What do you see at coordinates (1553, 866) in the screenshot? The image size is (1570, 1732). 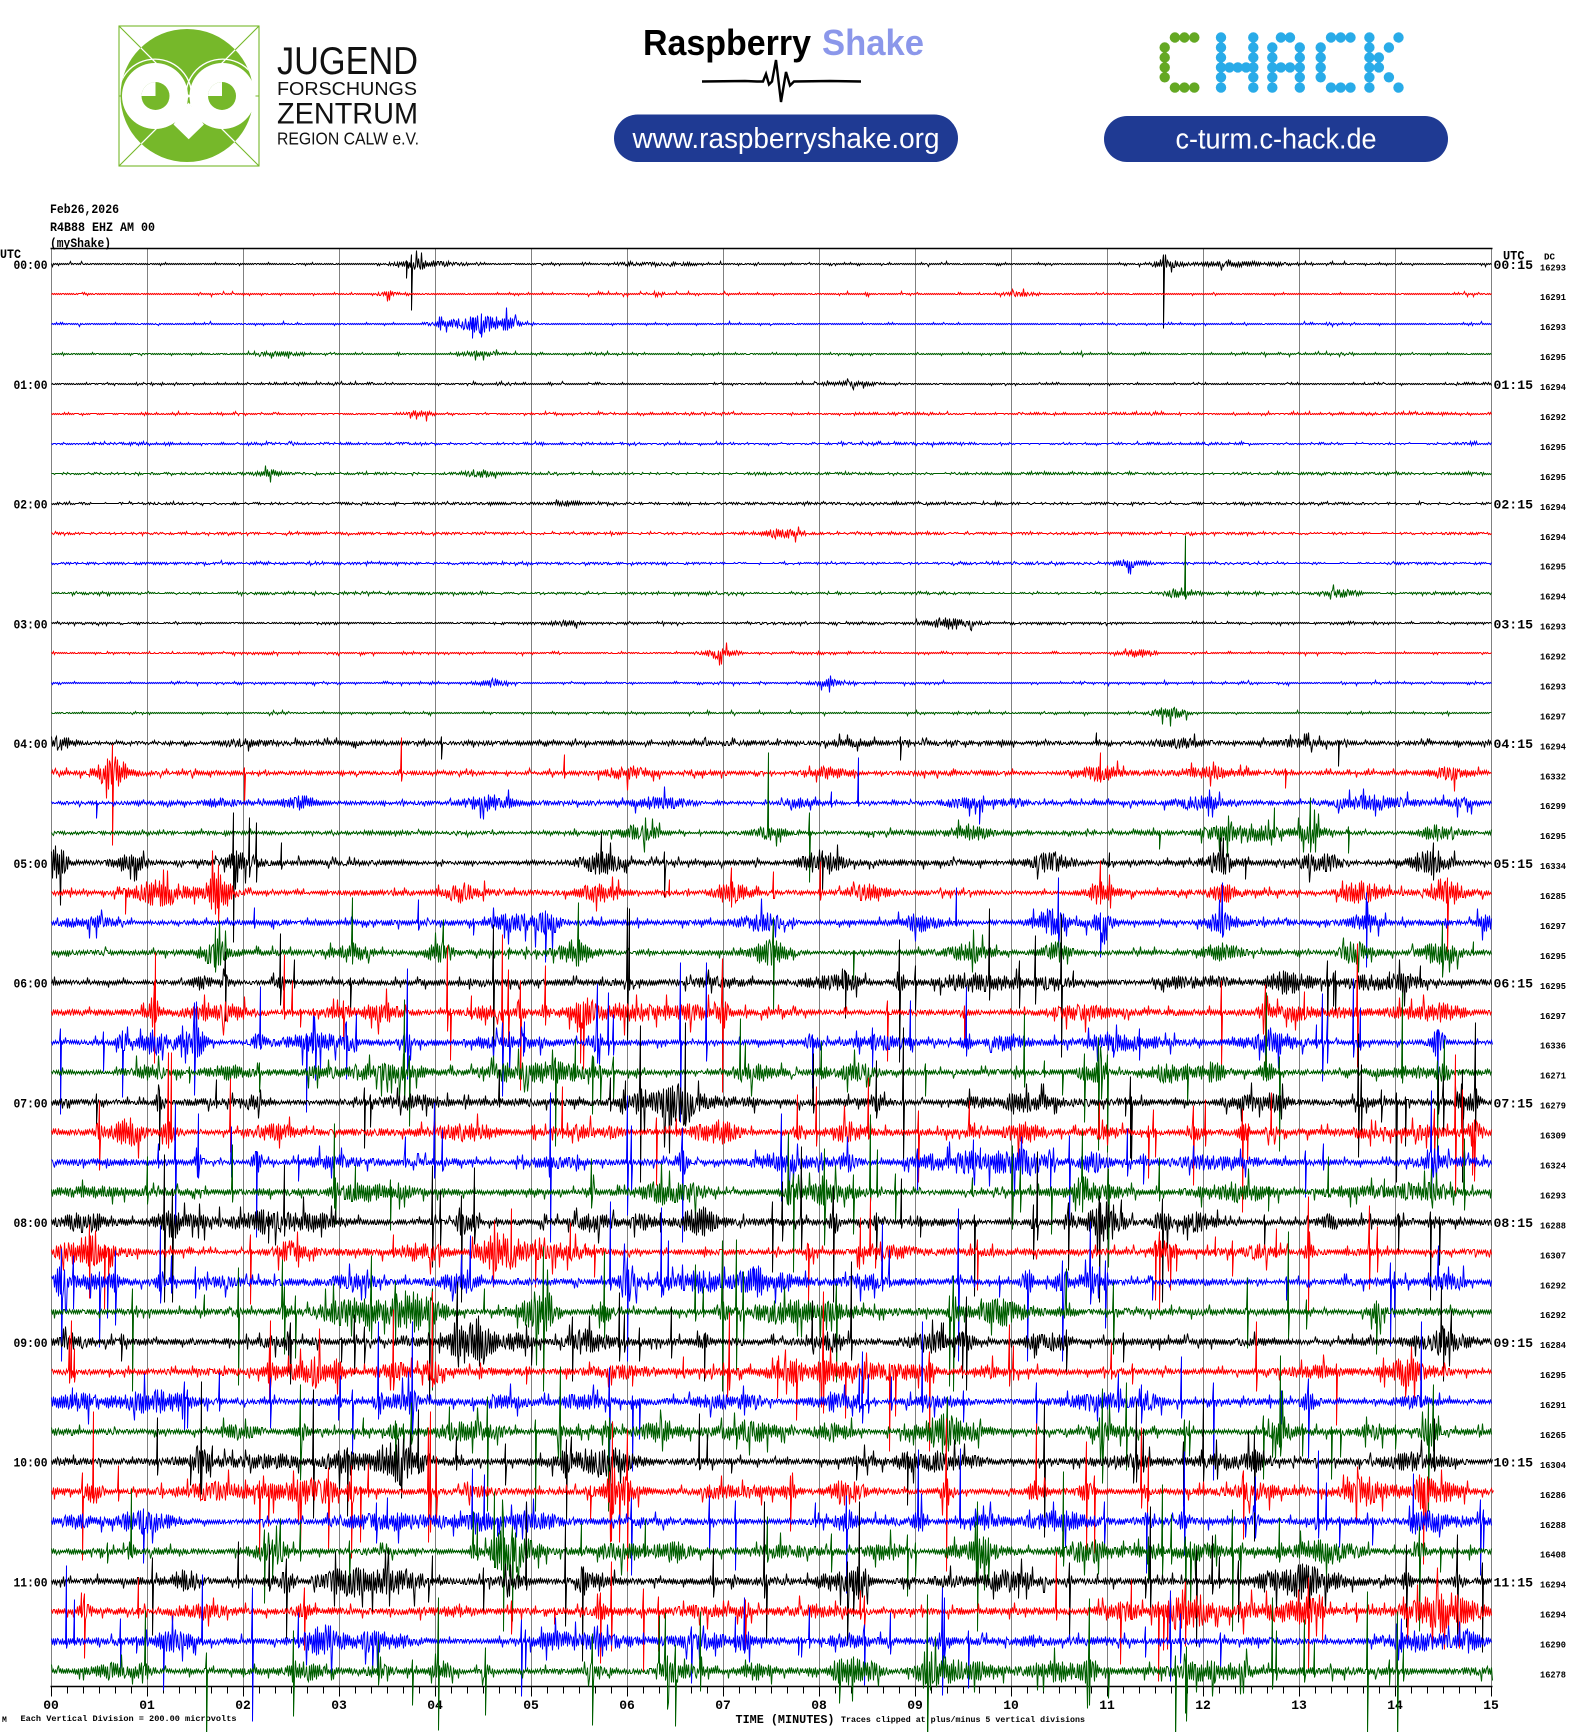 I see `svg-text: 16334` at bounding box center [1553, 866].